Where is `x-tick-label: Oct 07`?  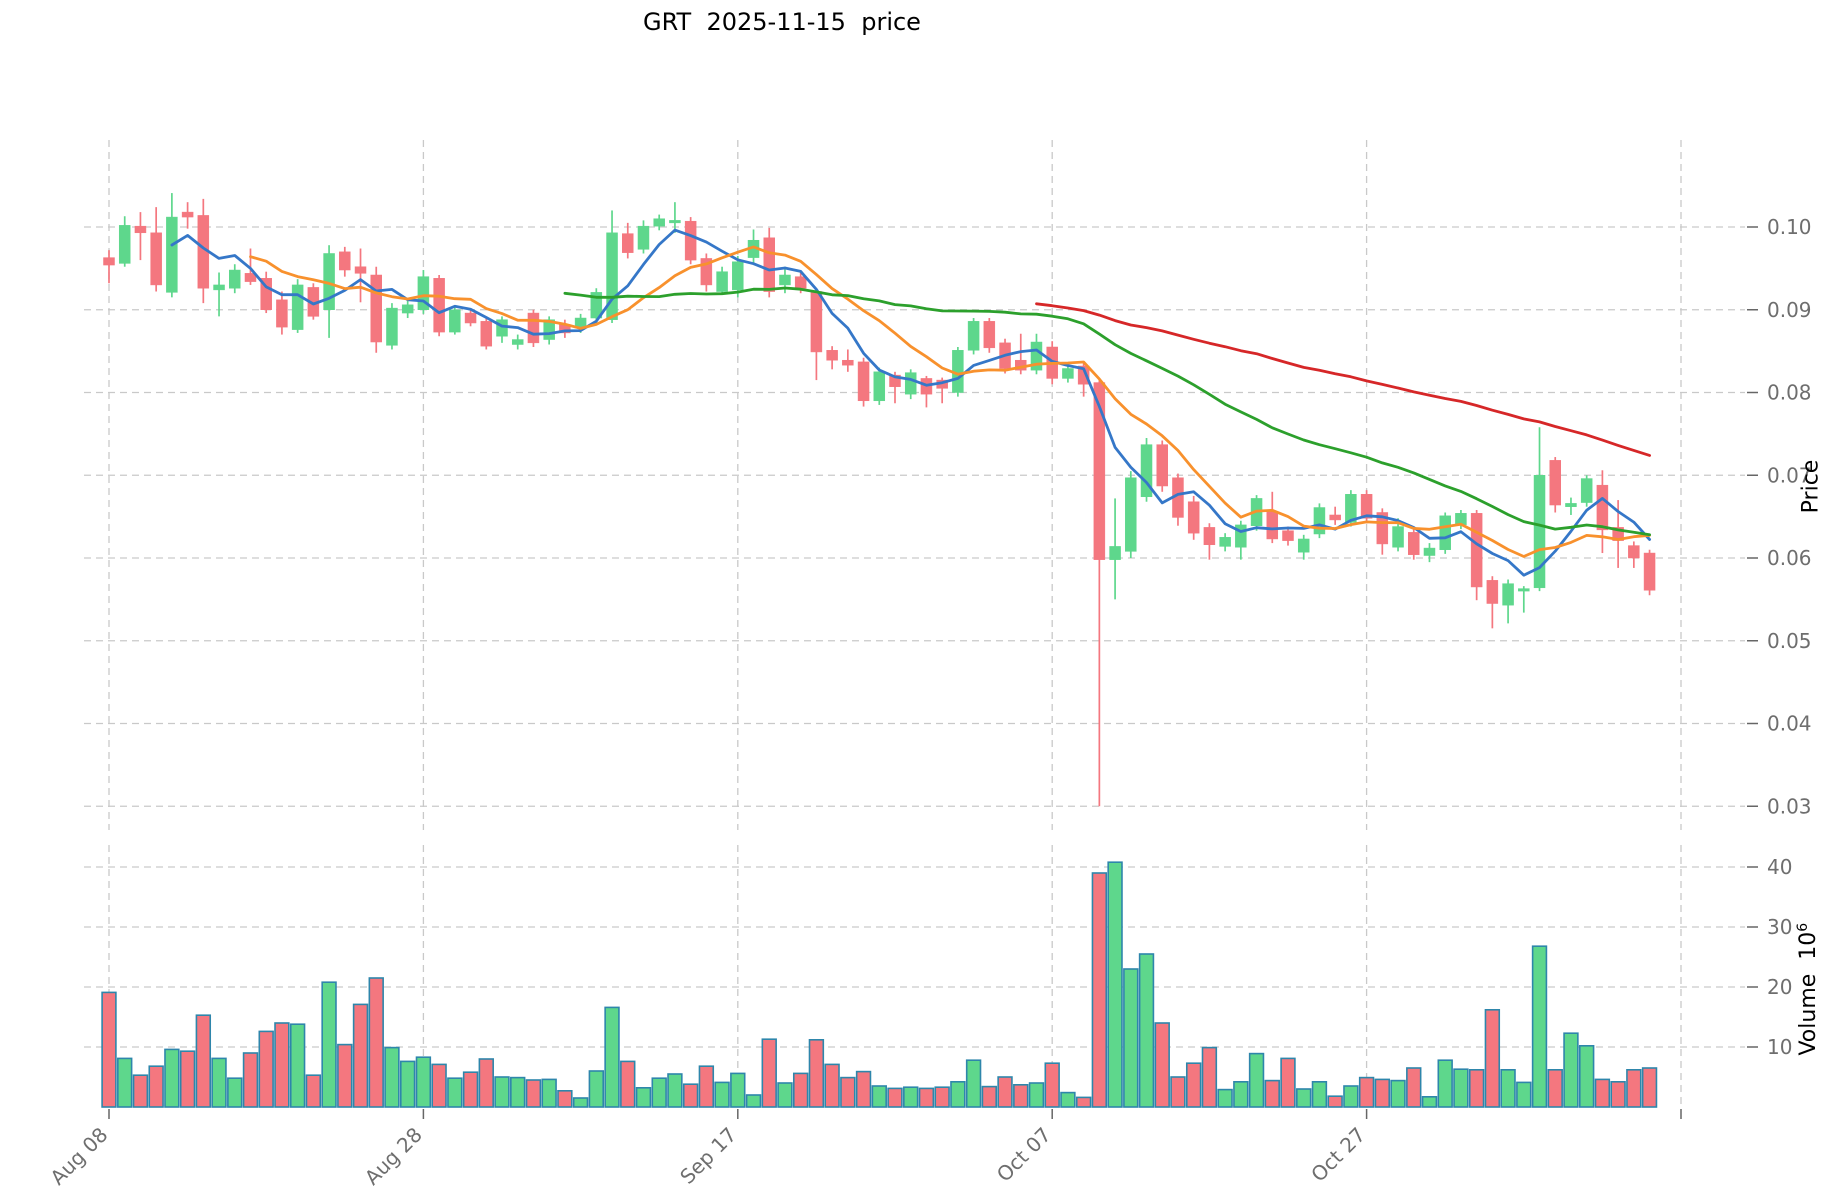 x-tick-label: Oct 07 is located at coordinates (1024, 1155).